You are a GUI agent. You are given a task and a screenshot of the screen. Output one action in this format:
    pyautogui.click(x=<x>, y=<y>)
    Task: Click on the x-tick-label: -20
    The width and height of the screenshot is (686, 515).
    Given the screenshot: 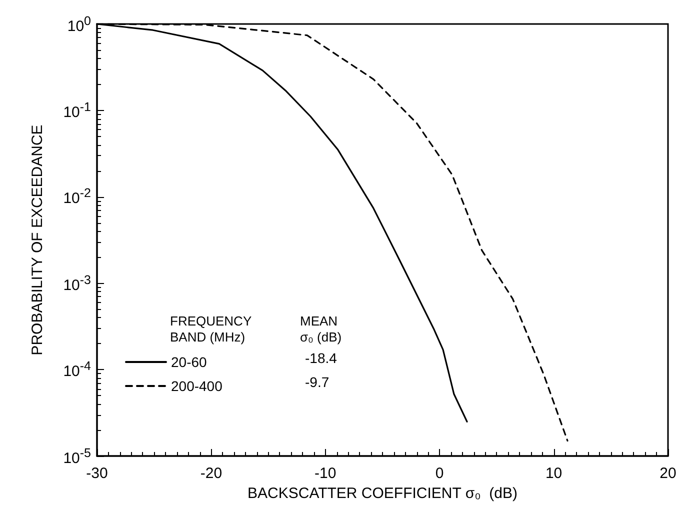 What is the action you would take?
    pyautogui.click(x=211, y=473)
    